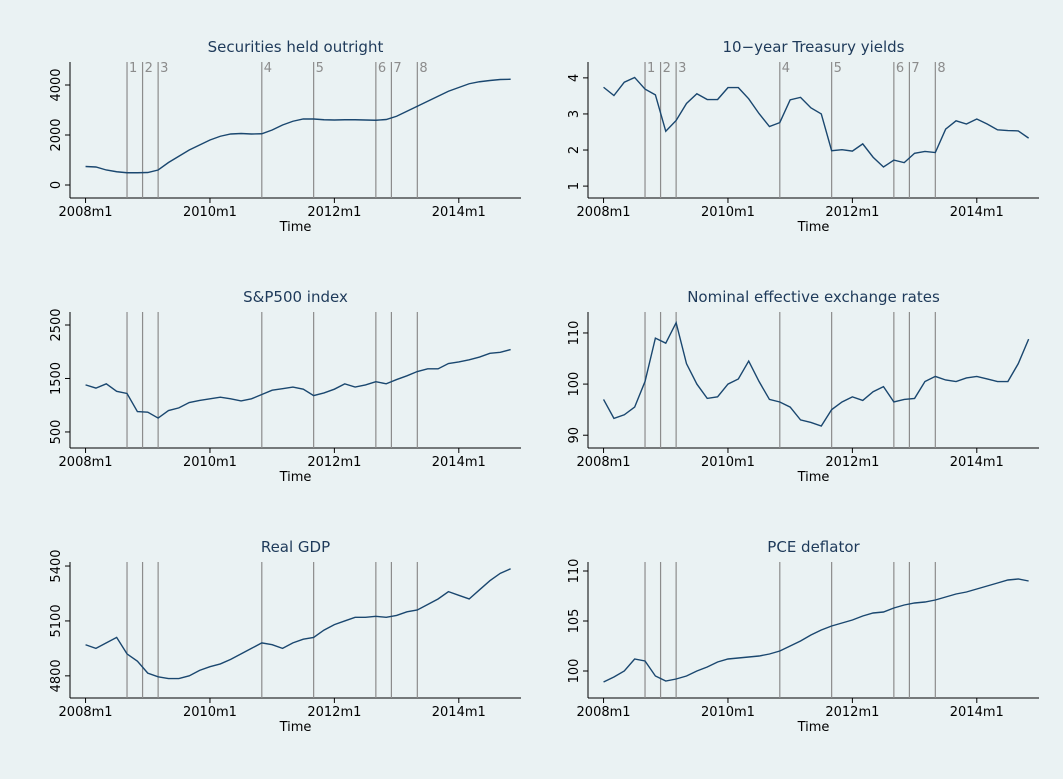 The width and height of the screenshot is (1063, 779). What do you see at coordinates (574, 186) in the screenshot?
I see `y-tick-label: 1` at bounding box center [574, 186].